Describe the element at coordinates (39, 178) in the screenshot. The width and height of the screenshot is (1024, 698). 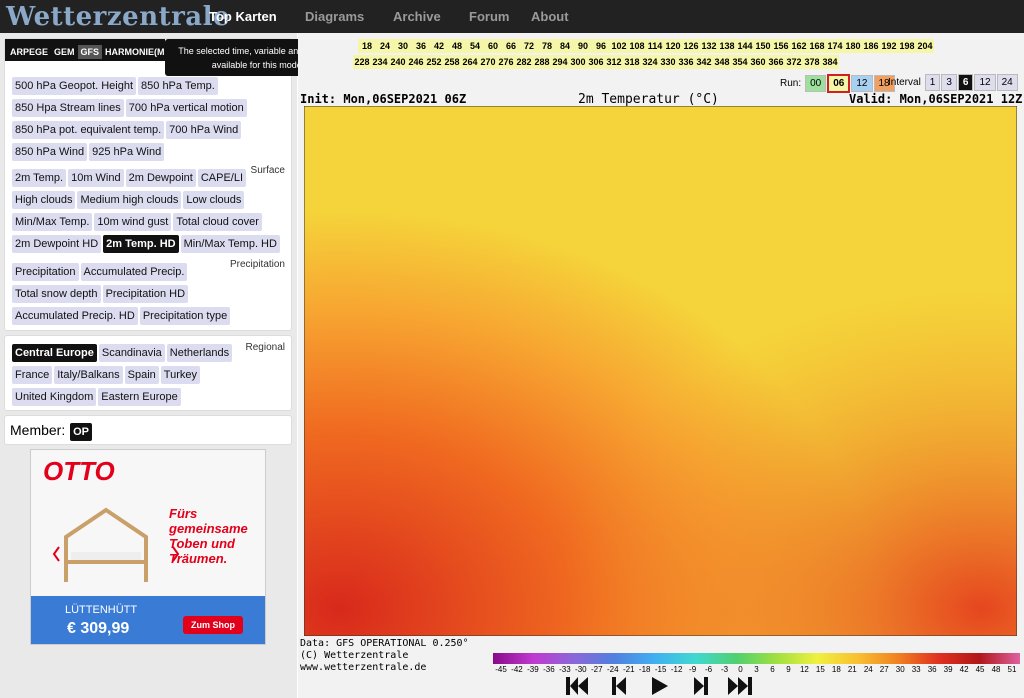
I see `option-button: 2m Temp.` at that location.